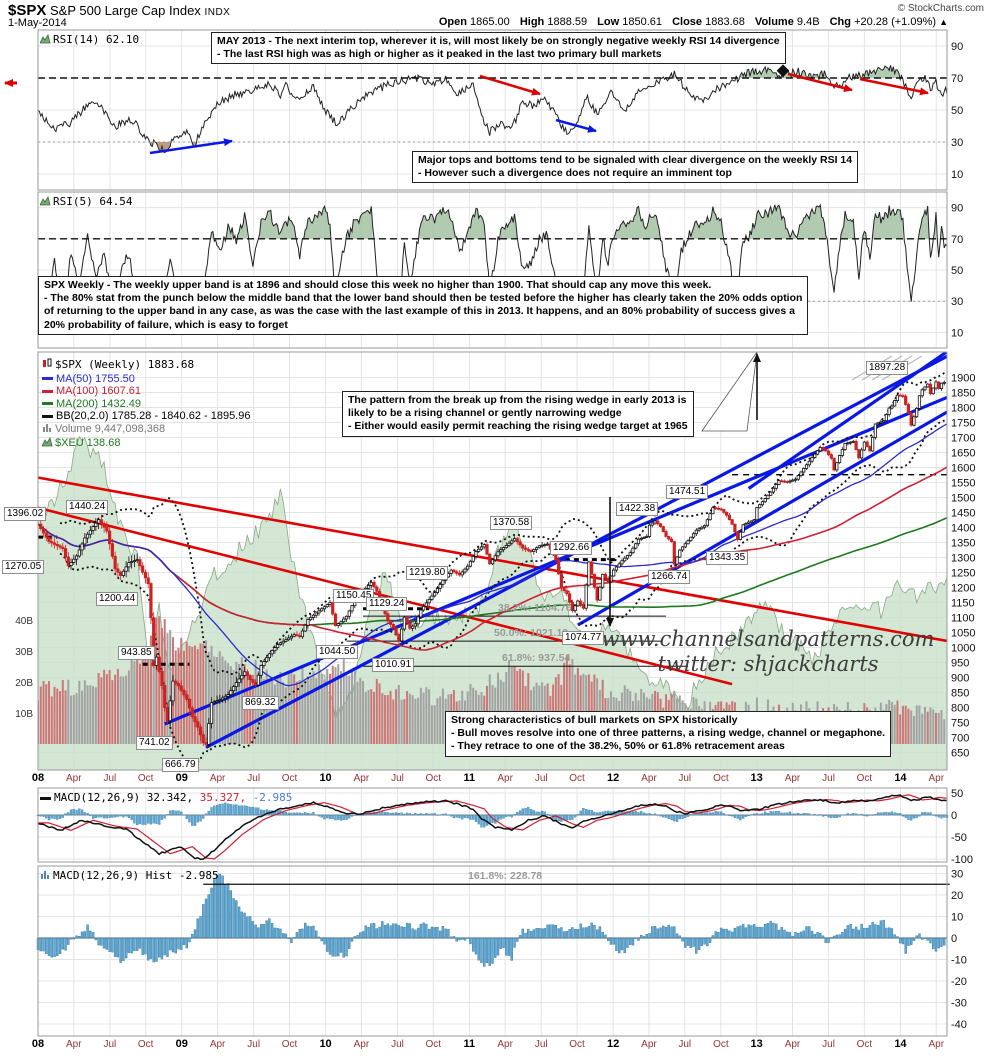  What do you see at coordinates (272, 797) in the screenshot?
I see `macd-value-3: -2.985` at bounding box center [272, 797].